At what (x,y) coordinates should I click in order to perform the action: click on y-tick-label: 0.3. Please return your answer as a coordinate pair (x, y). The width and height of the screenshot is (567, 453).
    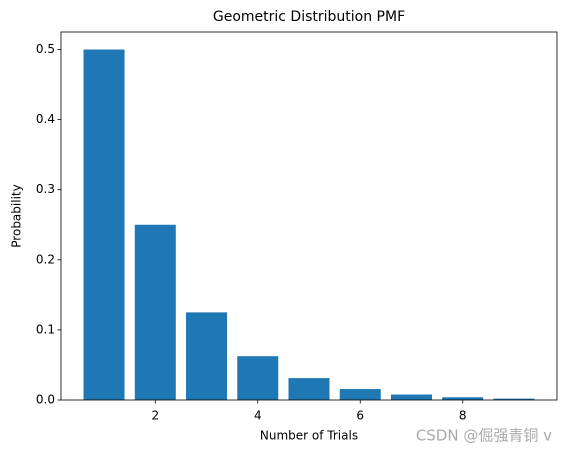
    Looking at the image, I should click on (45, 189).